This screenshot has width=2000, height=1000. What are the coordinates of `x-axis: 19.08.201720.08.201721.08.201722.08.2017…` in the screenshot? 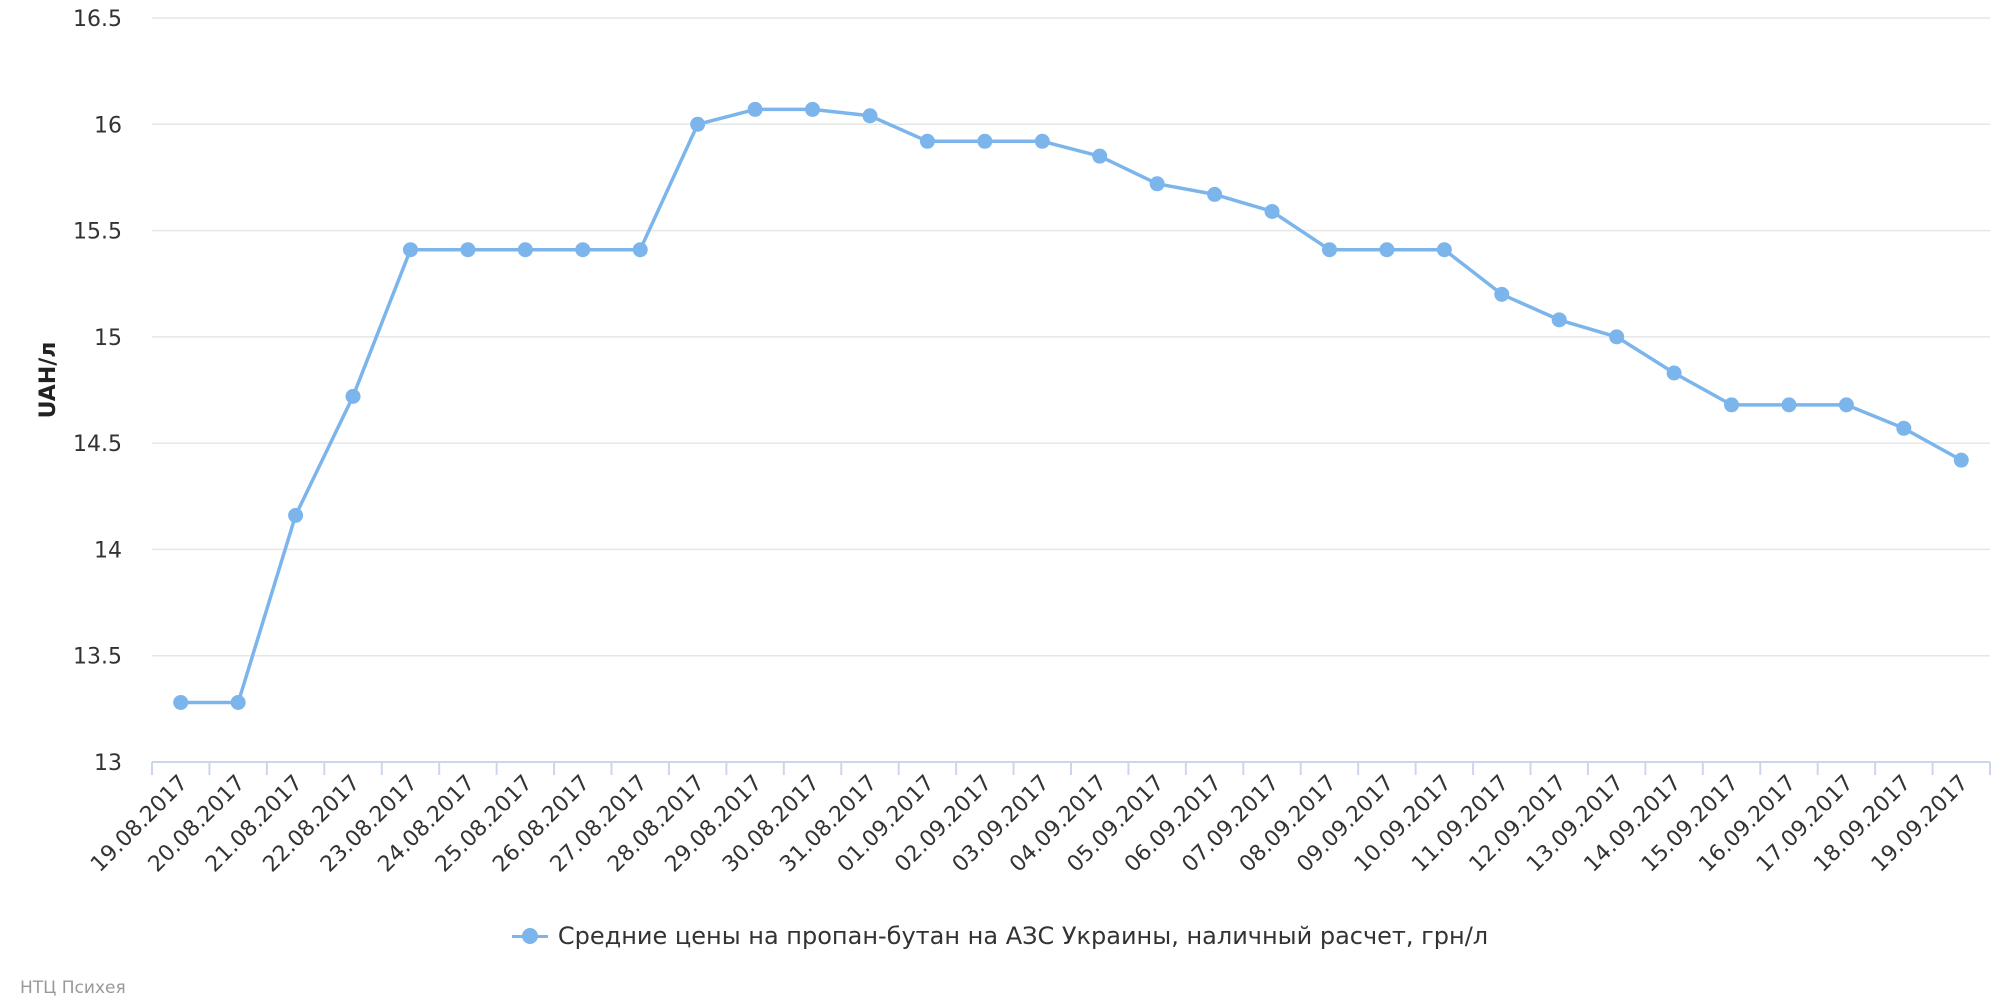 It's located at (1038, 819).